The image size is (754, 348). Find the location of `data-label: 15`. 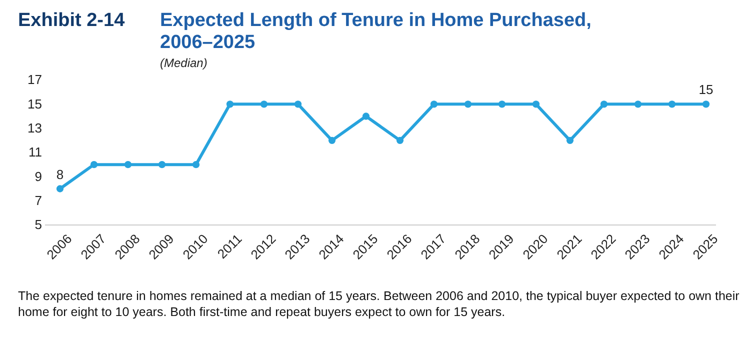

data-label: 15 is located at coordinates (706, 90).